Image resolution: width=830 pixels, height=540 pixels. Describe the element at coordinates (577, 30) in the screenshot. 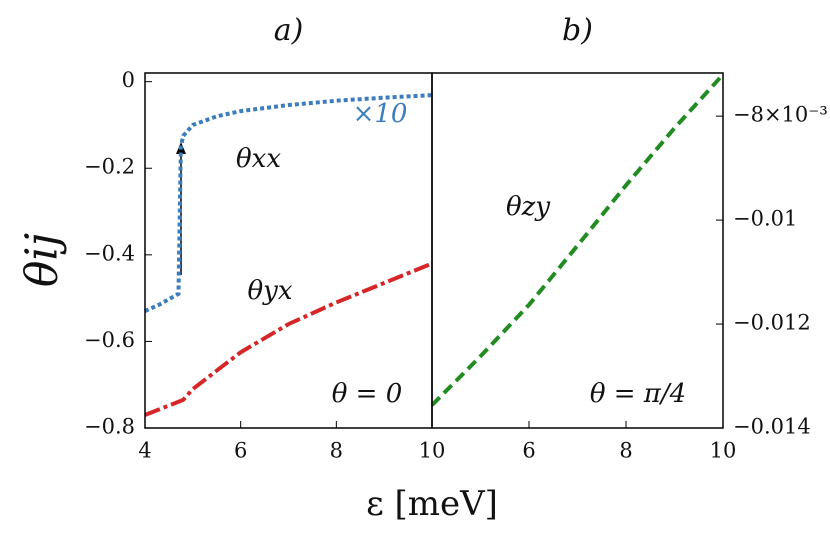

I see `panel-title: b)` at that location.